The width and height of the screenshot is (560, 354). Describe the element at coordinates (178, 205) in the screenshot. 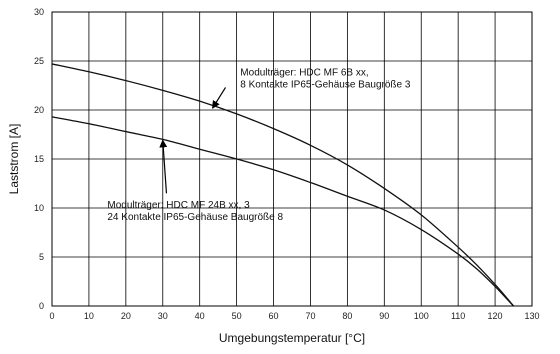

I see `annotation-line: Modulträger: HDC MF 24B xx, 3` at that location.